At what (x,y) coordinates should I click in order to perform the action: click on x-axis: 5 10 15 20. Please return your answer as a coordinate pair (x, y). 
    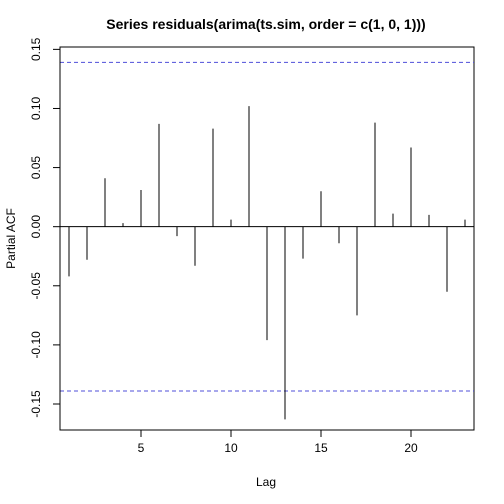
    Looking at the image, I should click on (278, 442).